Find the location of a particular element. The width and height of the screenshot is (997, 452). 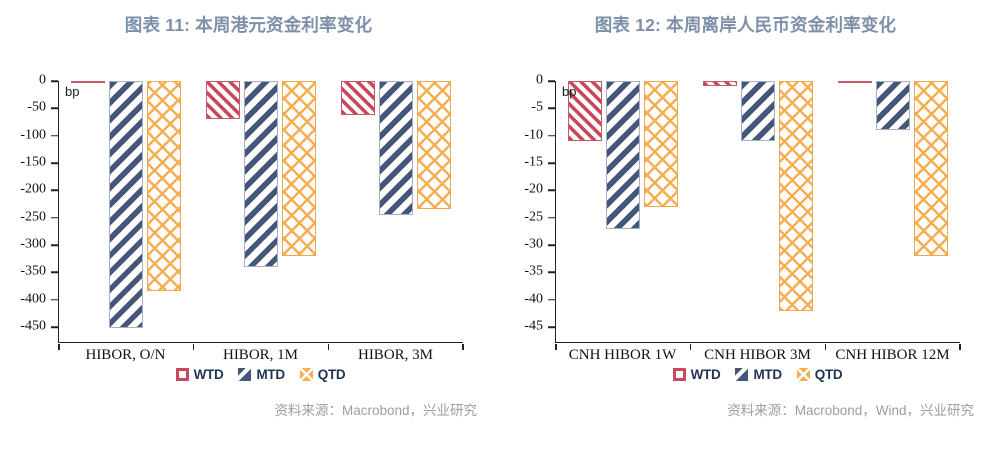

y-tick-label: -100 is located at coordinates (33, 135).